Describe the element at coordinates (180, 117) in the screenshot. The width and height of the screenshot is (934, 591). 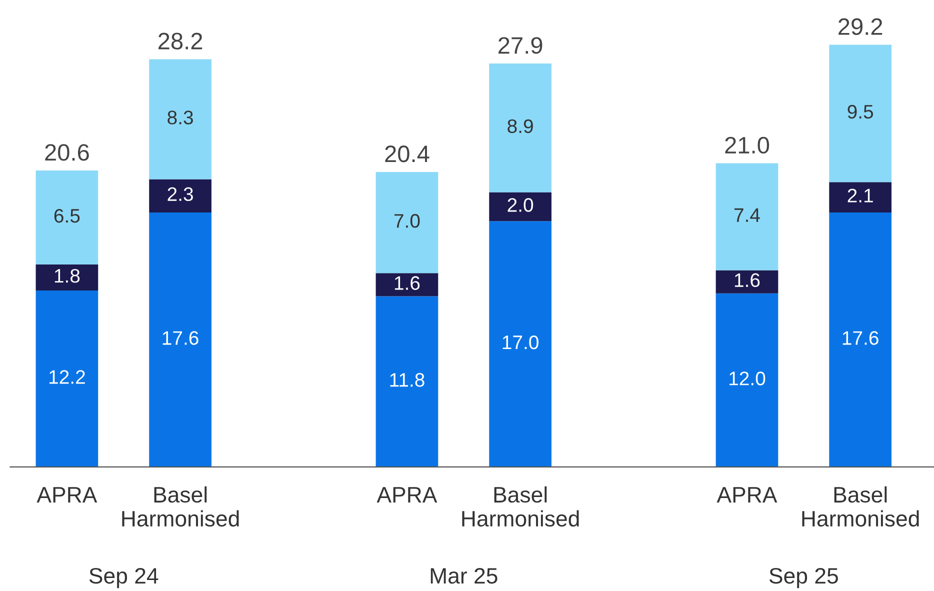
I see `data-label: 8.3` at that location.